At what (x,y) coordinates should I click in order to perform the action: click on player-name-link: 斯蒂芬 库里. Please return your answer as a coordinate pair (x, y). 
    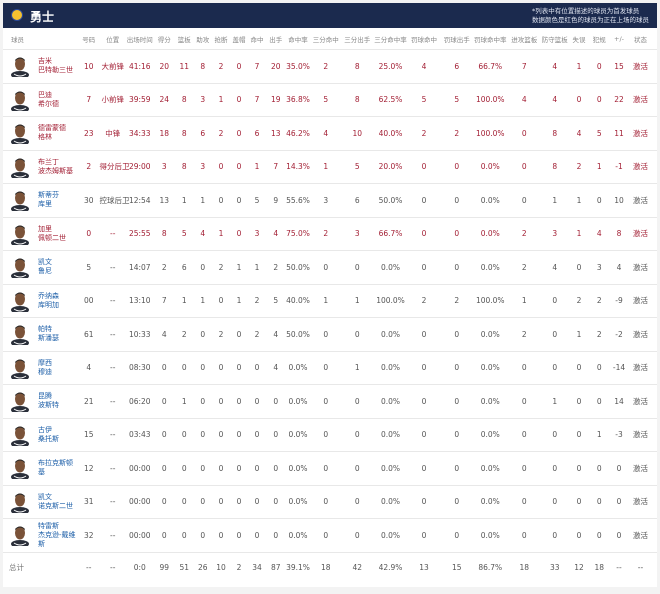
    Looking at the image, I should click on (58, 200).